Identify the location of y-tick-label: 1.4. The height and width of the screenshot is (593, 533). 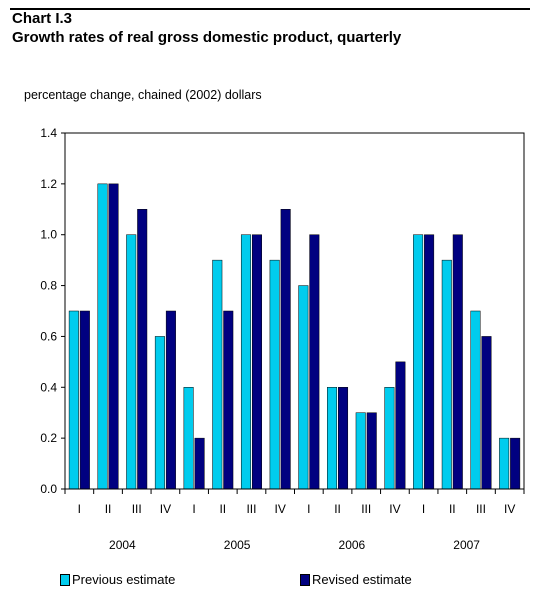
(48, 133).